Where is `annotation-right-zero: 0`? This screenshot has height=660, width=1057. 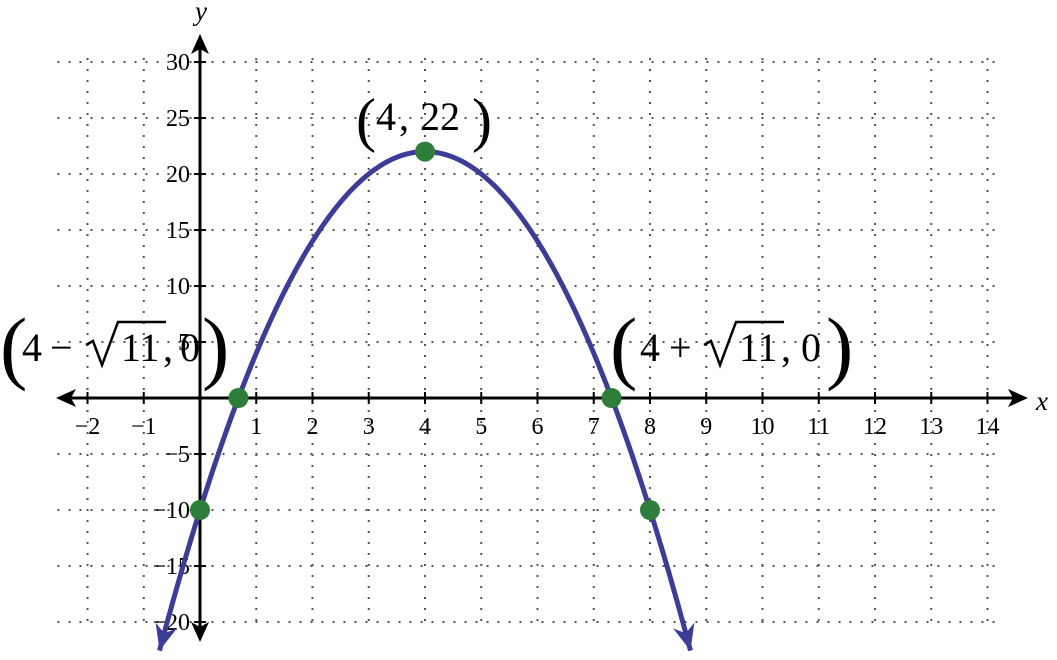
annotation-right-zero: 0 is located at coordinates (811, 347).